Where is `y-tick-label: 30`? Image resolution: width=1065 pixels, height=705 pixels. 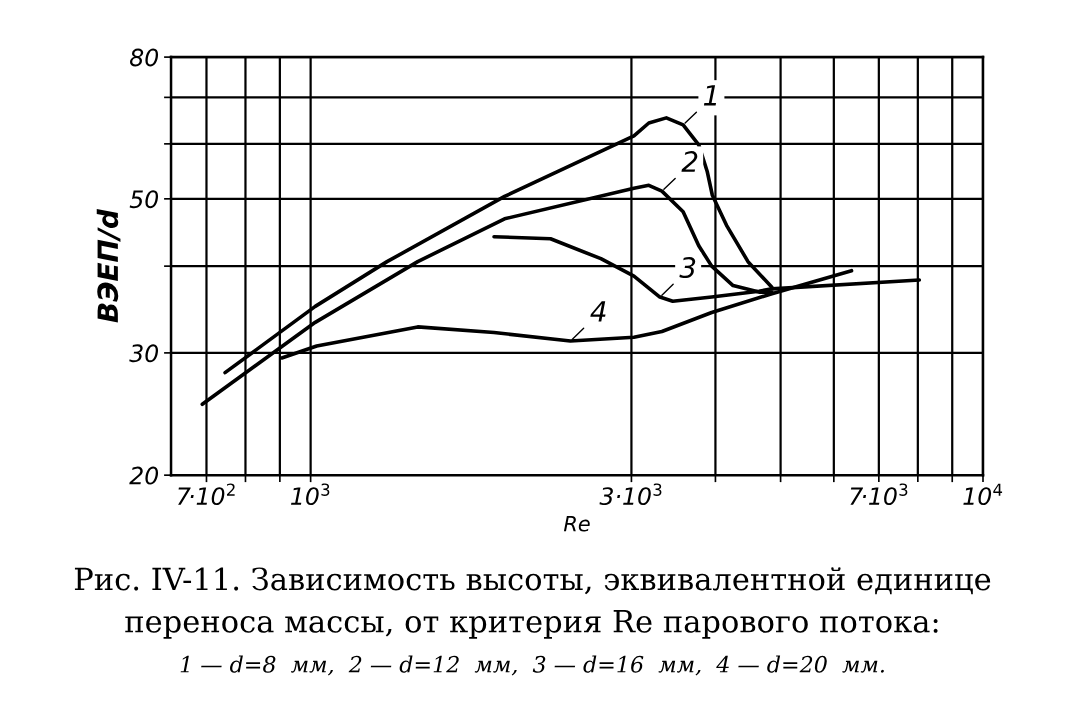 y-tick-label: 30 is located at coordinates (144, 353).